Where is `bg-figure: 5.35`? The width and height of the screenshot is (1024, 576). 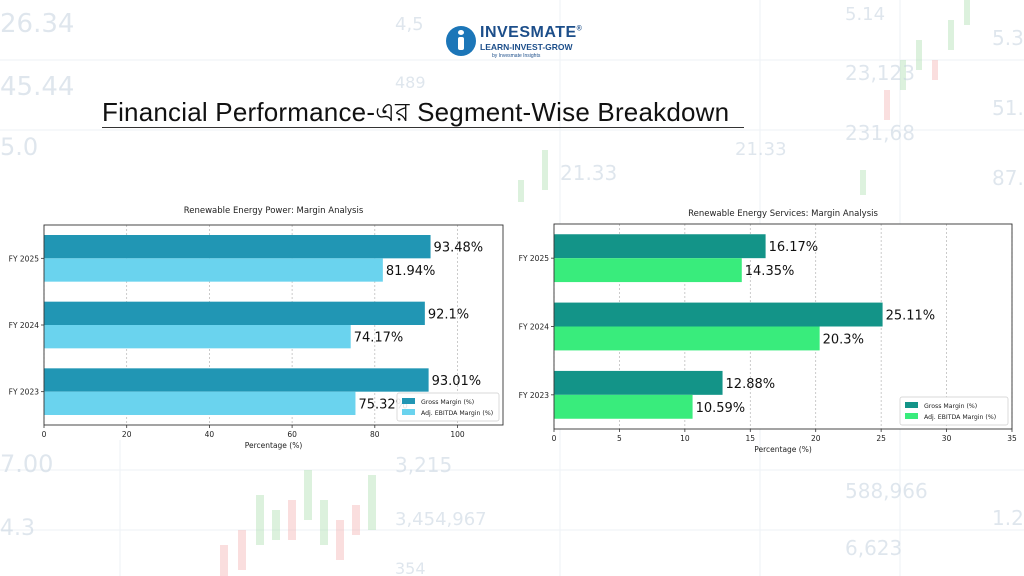
bg-figure: 5.35 is located at coordinates (1008, 38).